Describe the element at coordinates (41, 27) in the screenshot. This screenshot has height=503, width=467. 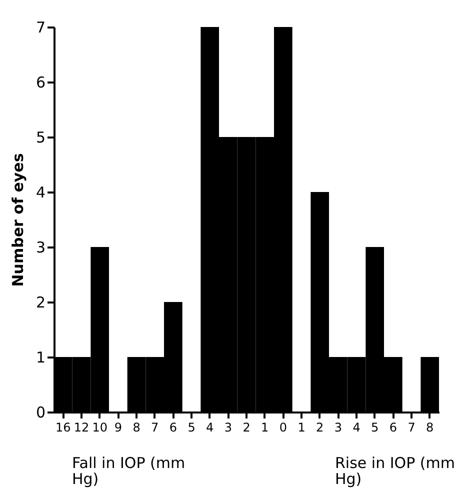
I see `y-tick-label: 7` at that location.